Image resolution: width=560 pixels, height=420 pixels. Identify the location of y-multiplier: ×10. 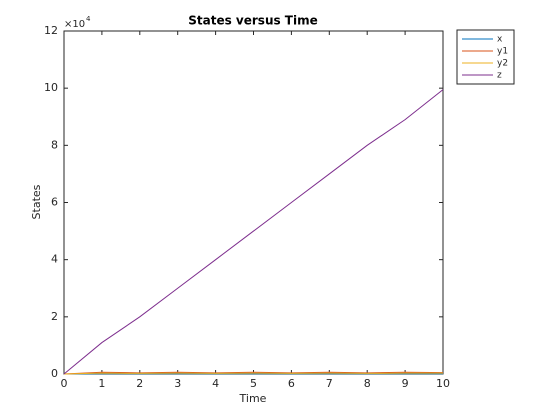
(74, 24).